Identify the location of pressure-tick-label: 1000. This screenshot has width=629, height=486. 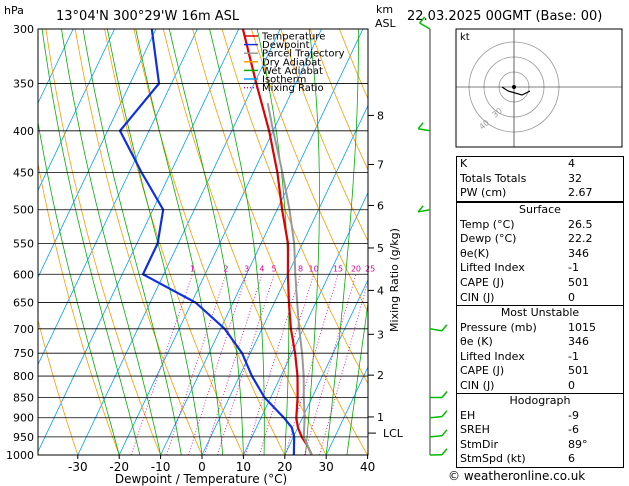
(20, 455).